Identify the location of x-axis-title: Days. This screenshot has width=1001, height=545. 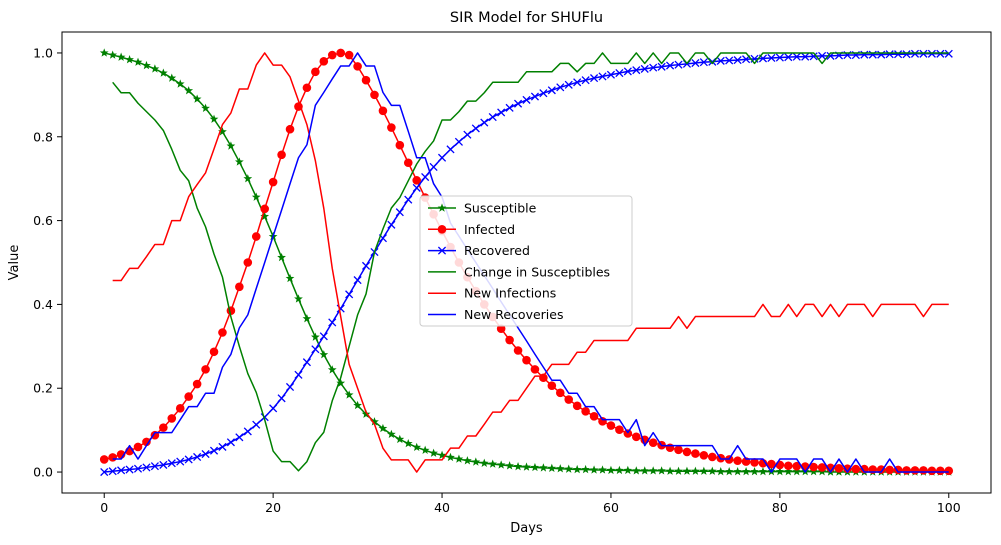
(526, 528).